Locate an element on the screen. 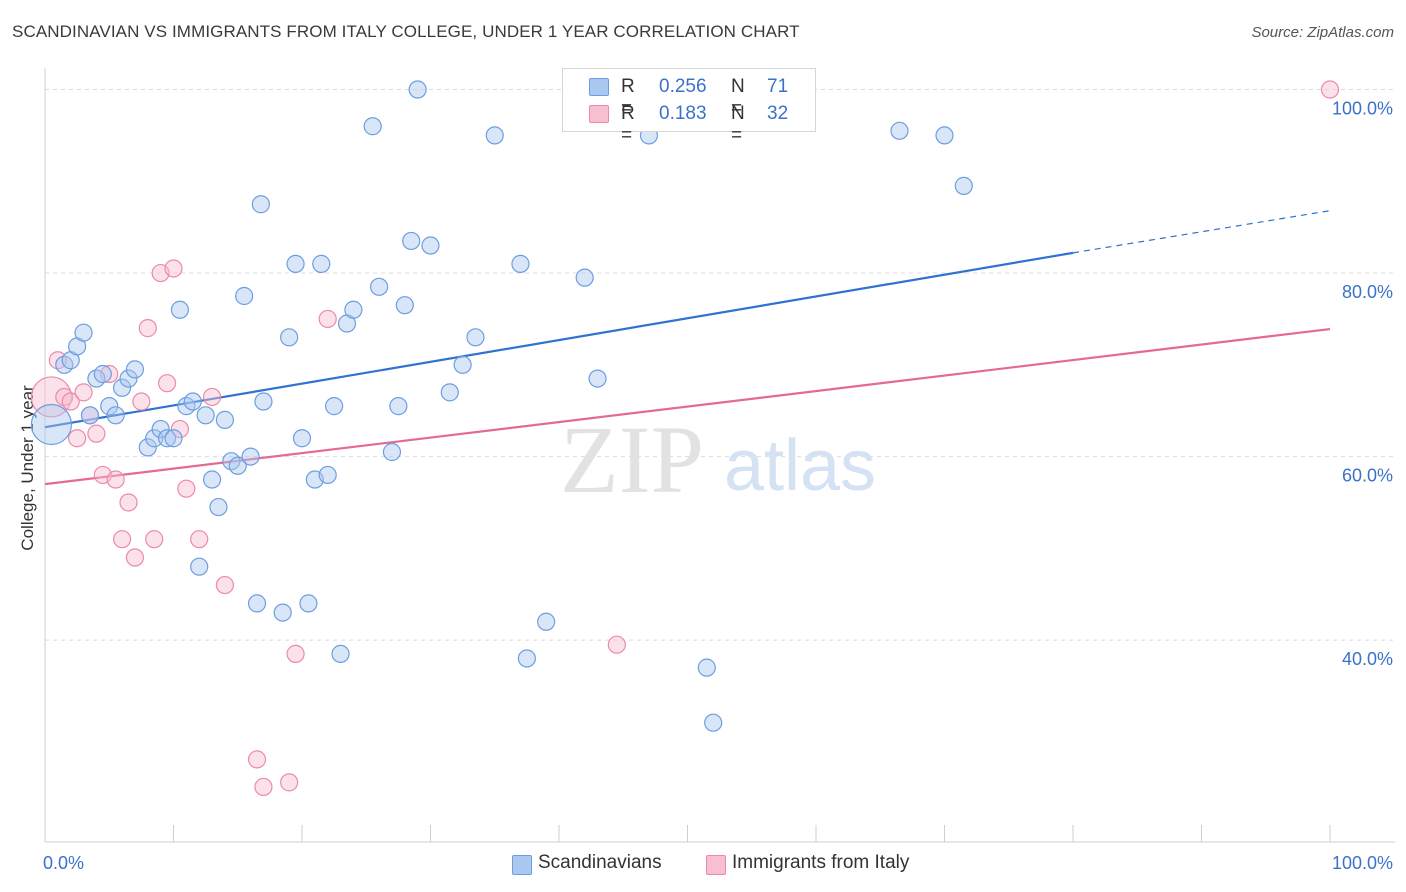 The image size is (1406, 892). legend-n-value: 71 is located at coordinates (778, 86).